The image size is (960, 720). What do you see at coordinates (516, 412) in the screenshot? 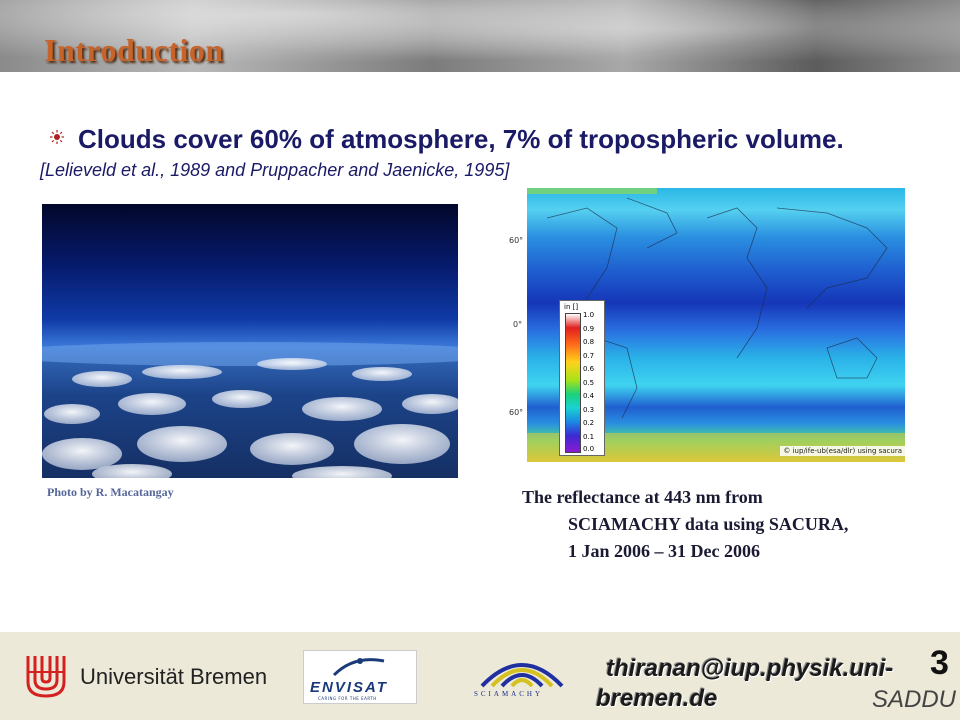
I see `lat-label-60s: 60°` at bounding box center [516, 412].